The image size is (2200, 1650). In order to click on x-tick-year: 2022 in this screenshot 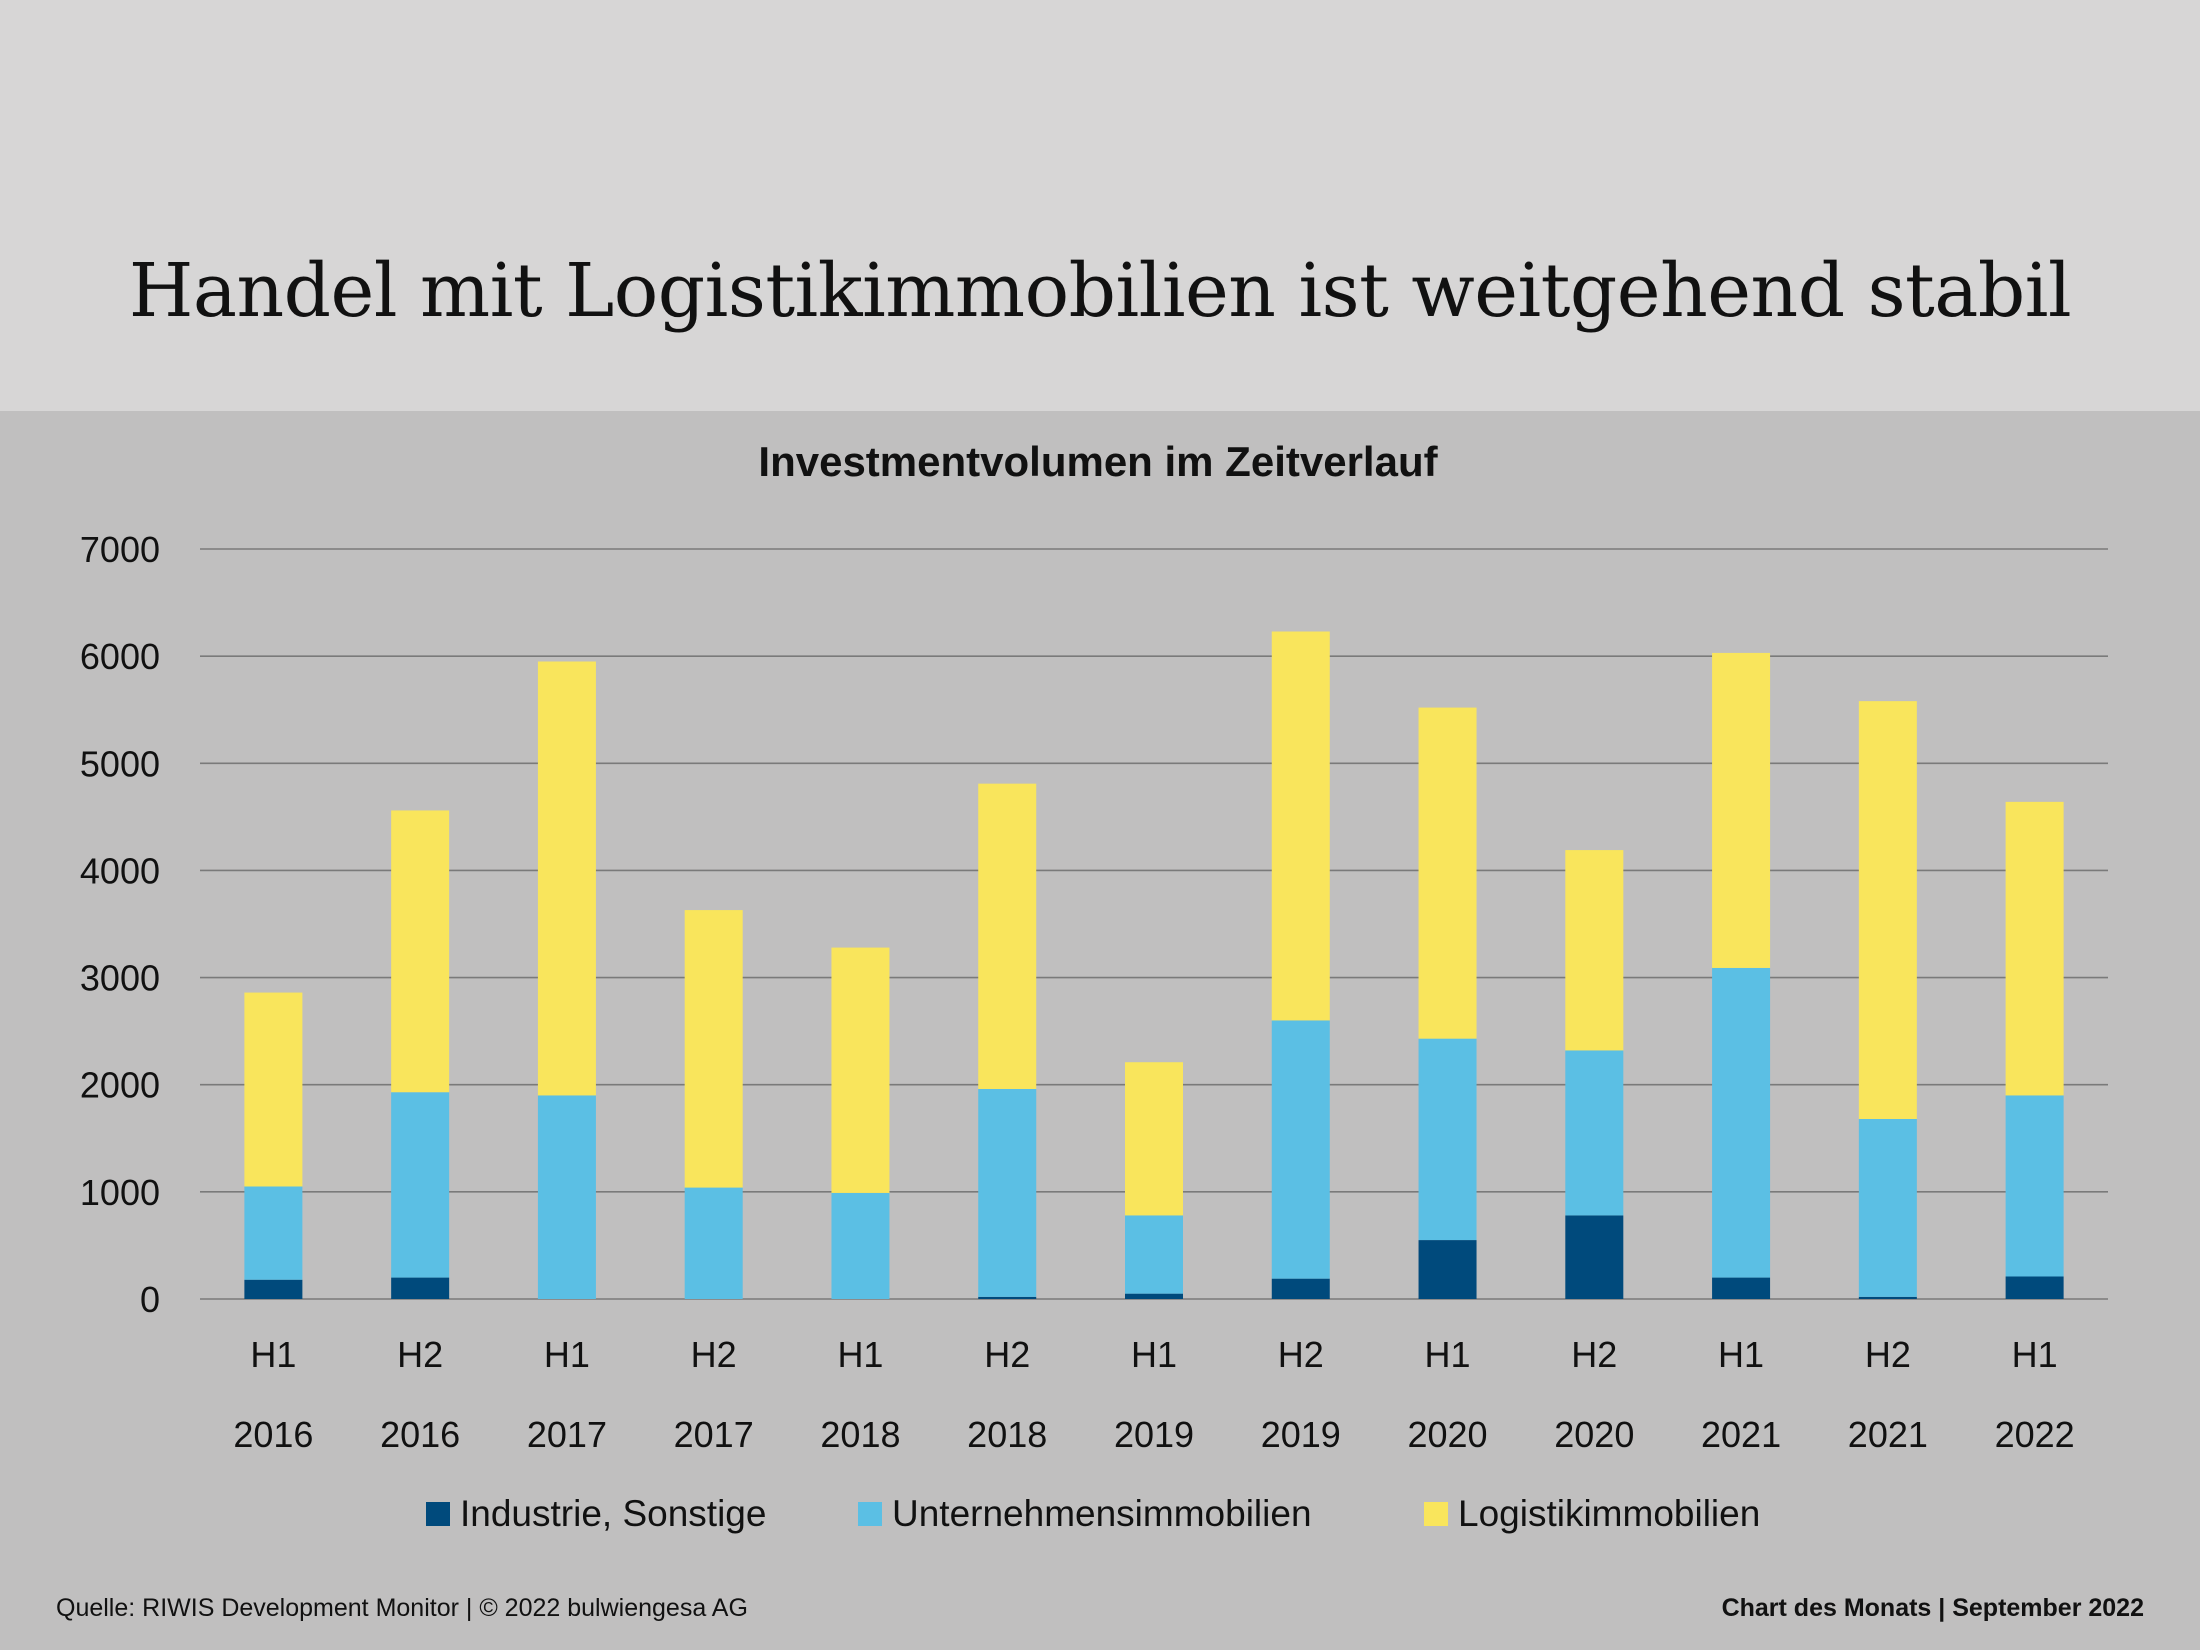, I will do `click(2035, 1434)`.